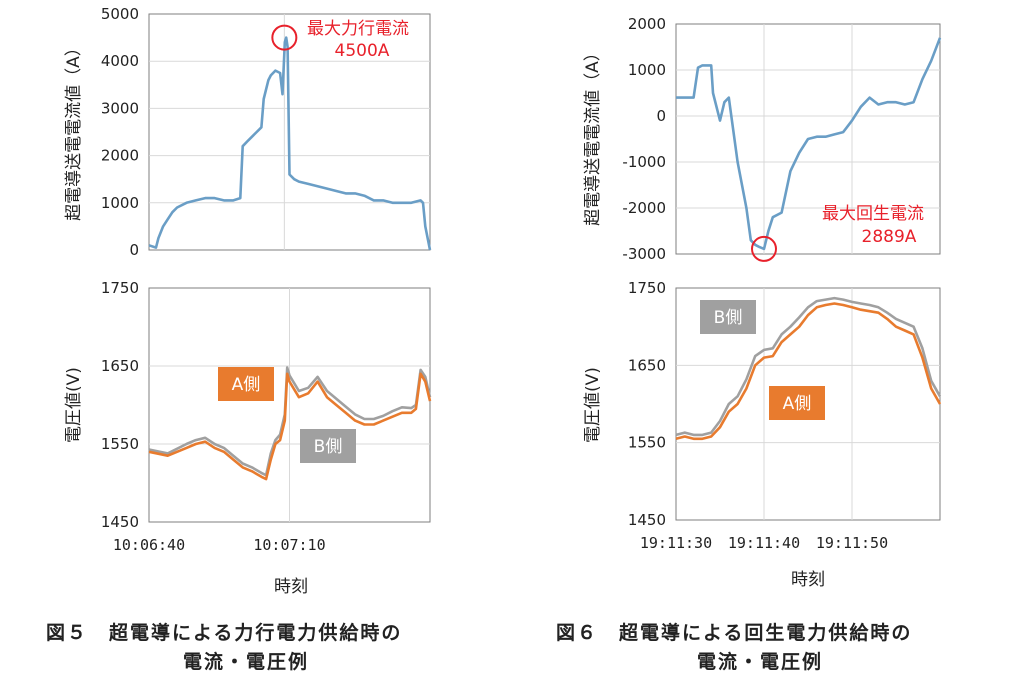  I want to click on y-tick-label: 4000, so click(120, 61).